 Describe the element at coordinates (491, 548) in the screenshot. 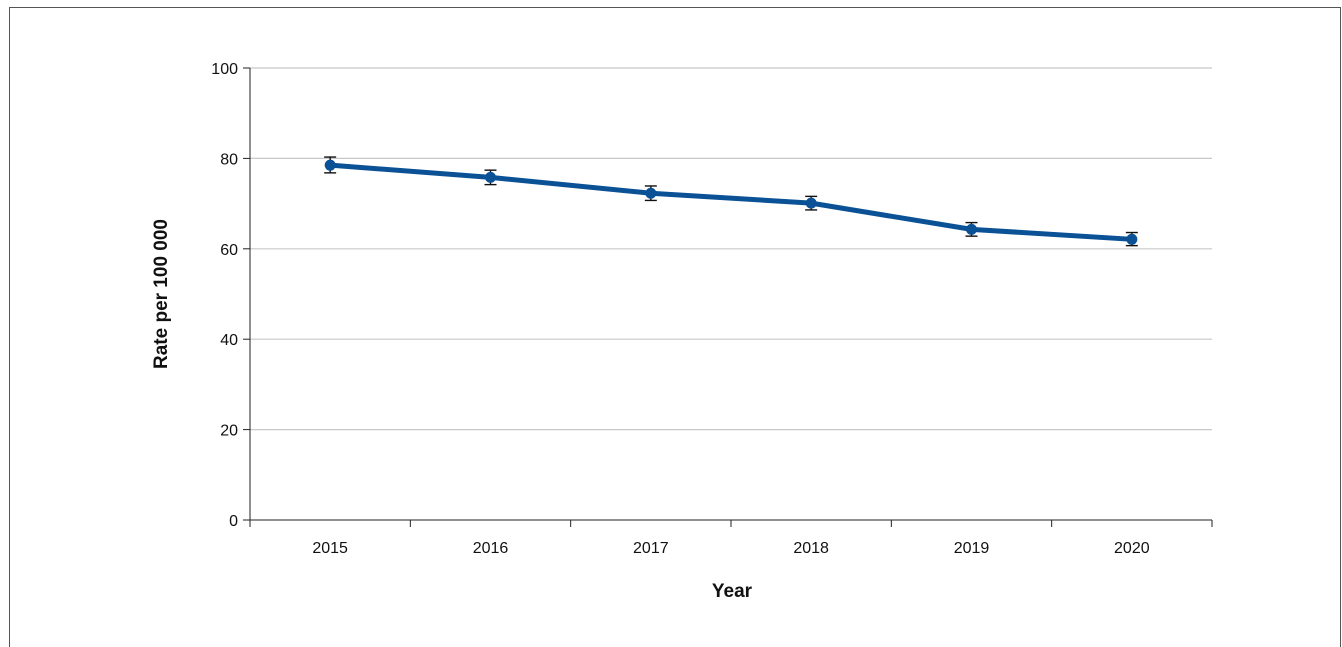

I see `x-tick-label: 2016` at that location.